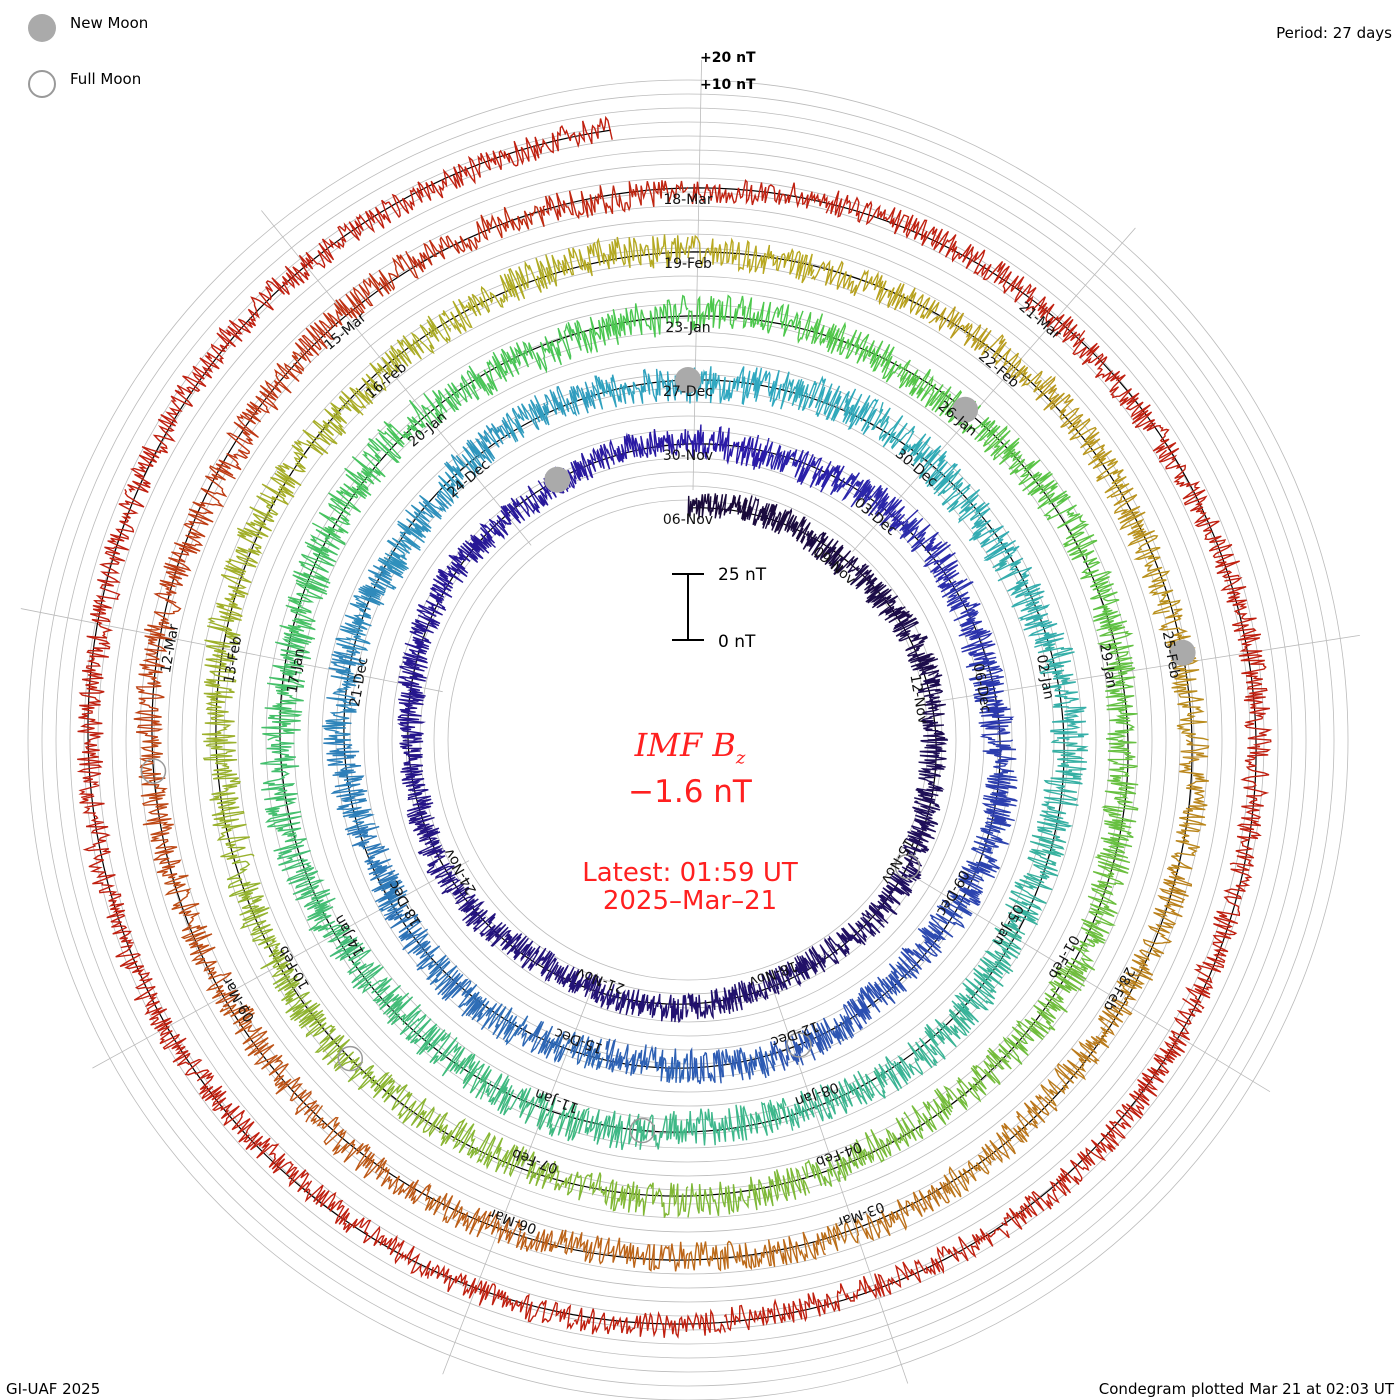  I want to click on latest-time: Latest: 01:59 UT, so click(690, 873).